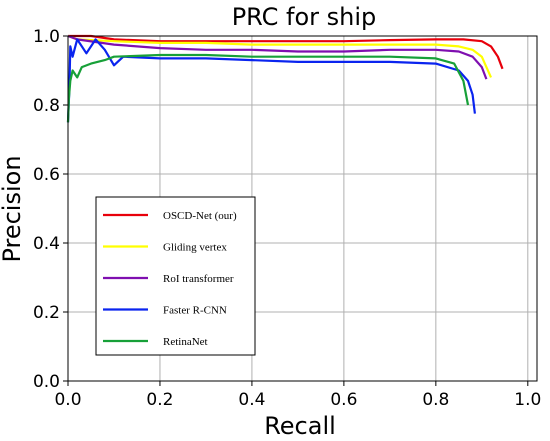 This screenshot has width=550, height=441. I want to click on x-tick-label: 0.6, so click(343, 400).